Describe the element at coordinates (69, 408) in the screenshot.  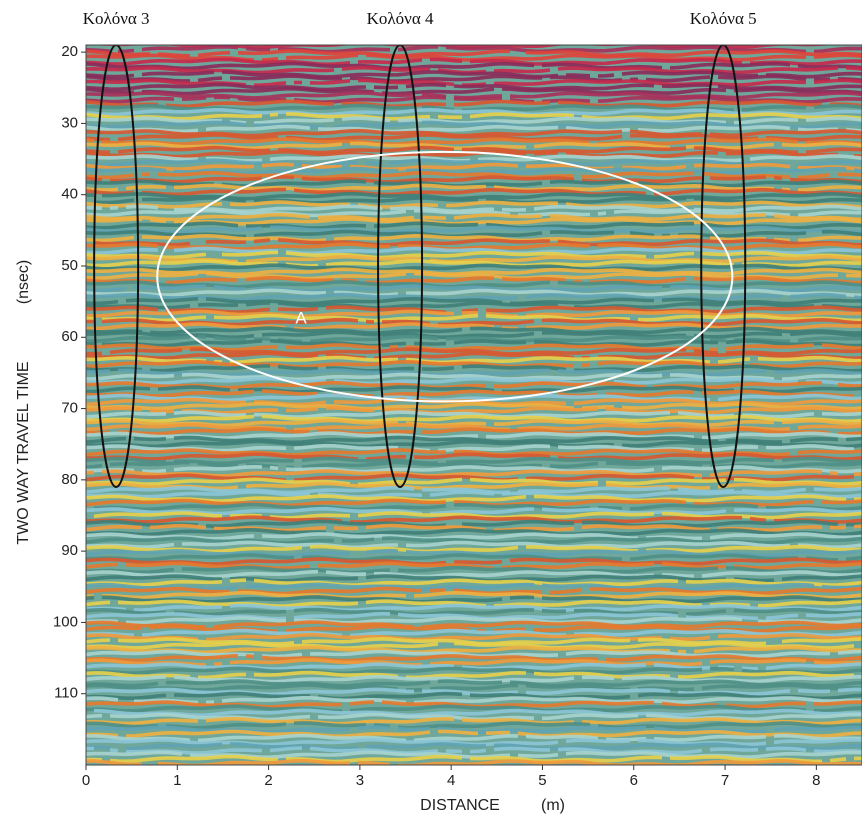
I see `y-tick-label: 70` at that location.